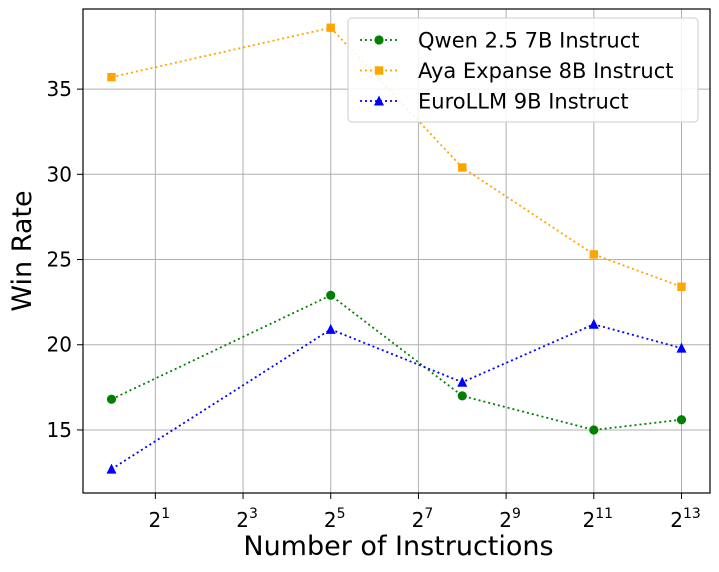 The height and width of the screenshot is (572, 719). I want to click on x-tick-exponent: 5, so click(341, 514).